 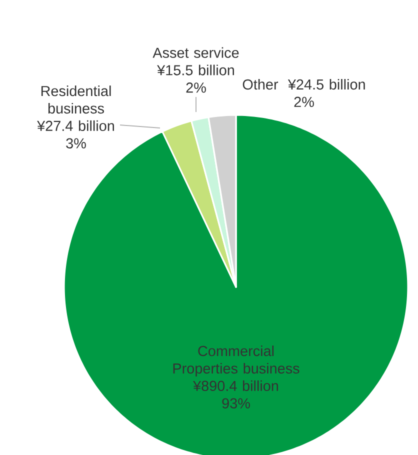 I want to click on slice-label: Commercial Properties business, so click(x=236, y=361).